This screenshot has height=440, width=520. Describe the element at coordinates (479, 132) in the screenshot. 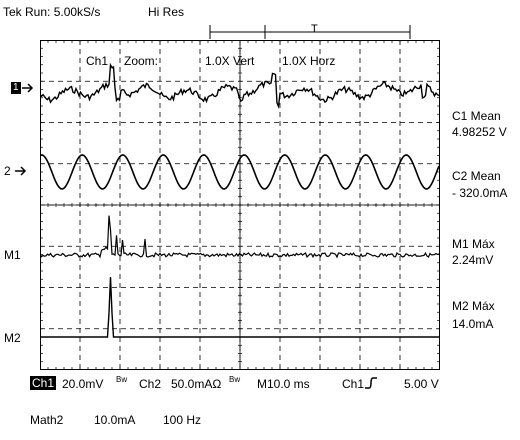

I see `c1-readout-value: 4.98252 V` at that location.